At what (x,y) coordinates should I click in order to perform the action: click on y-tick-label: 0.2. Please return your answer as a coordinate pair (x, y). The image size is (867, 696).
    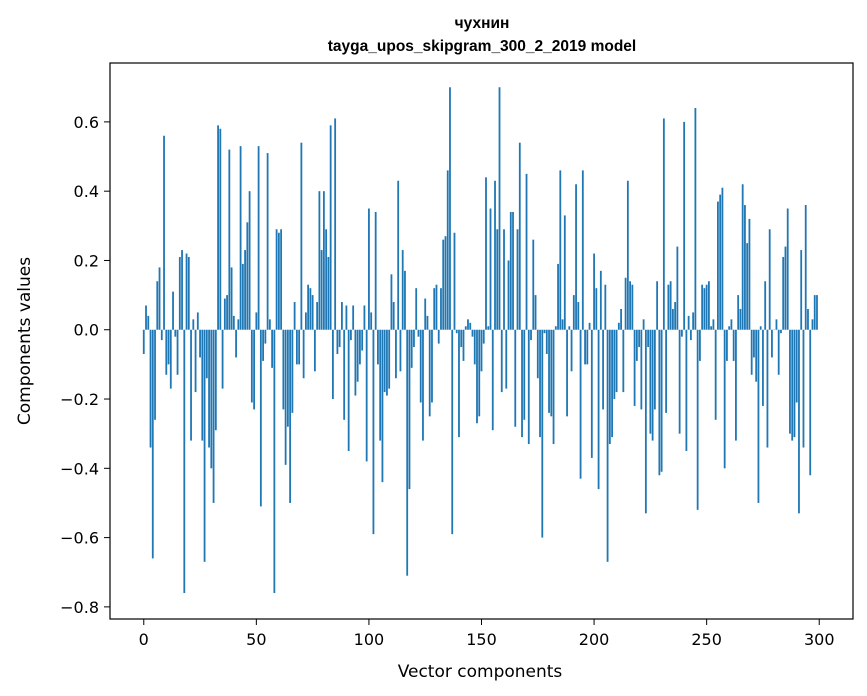
    Looking at the image, I should click on (86, 260).